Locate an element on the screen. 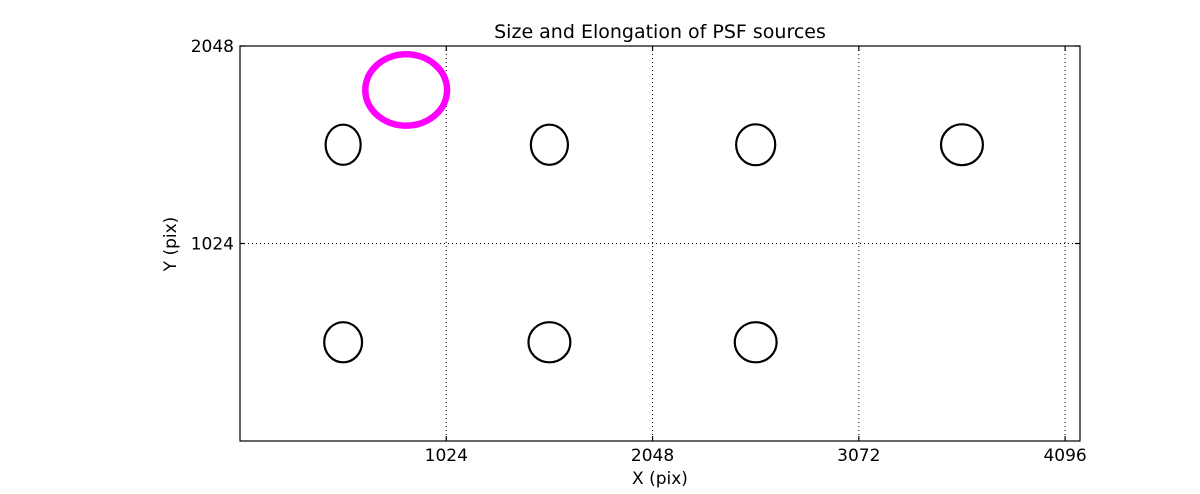 The height and width of the screenshot is (494, 1200). x-tick-label-1024: 1024 is located at coordinates (446, 456).